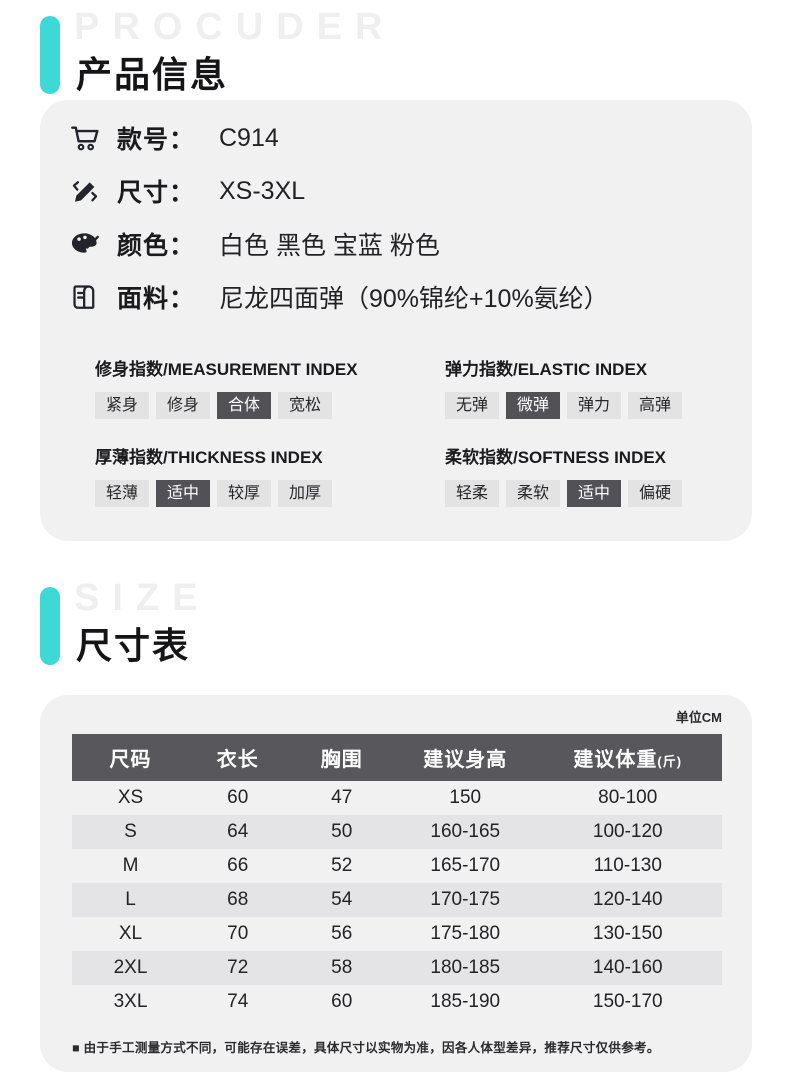  I want to click on fabric-icon, so click(85, 297).